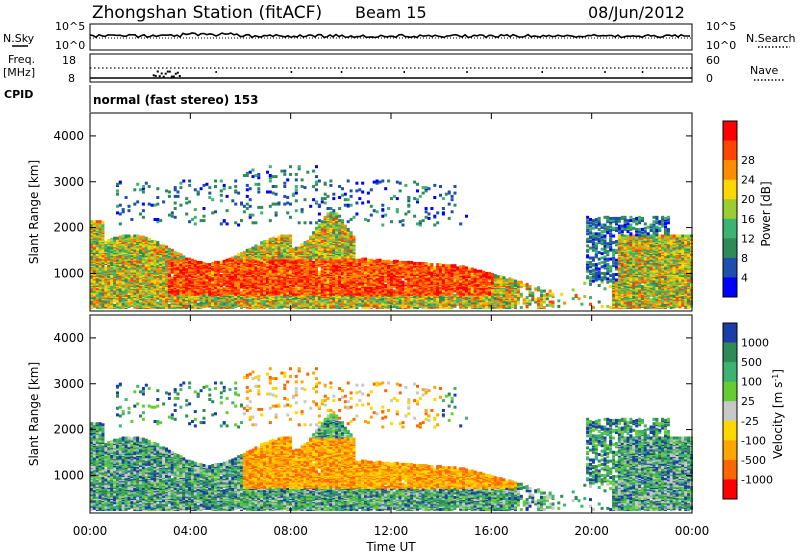 The image size is (800, 554). What do you see at coordinates (18, 94) in the screenshot?
I see `cpid-label: CPID` at bounding box center [18, 94].